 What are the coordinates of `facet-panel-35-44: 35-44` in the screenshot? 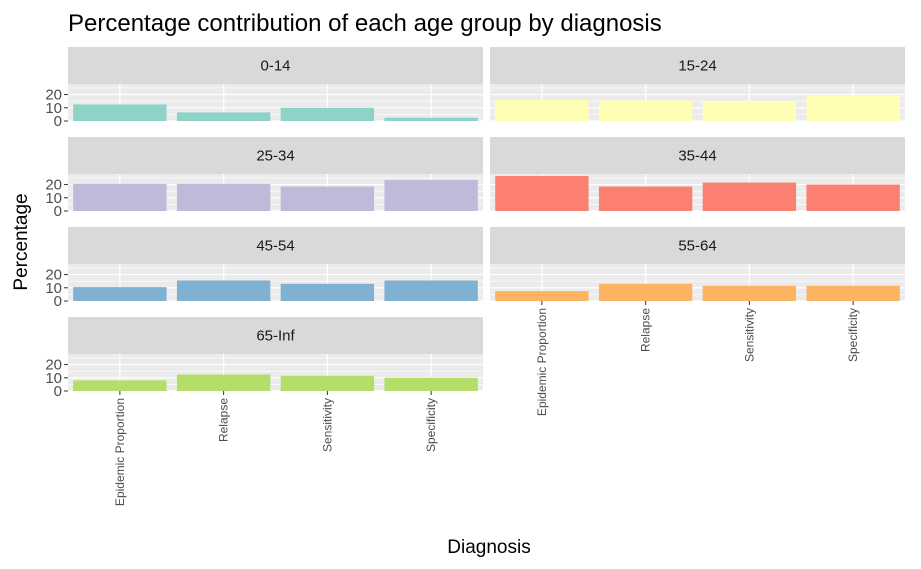 It's located at (697, 174).